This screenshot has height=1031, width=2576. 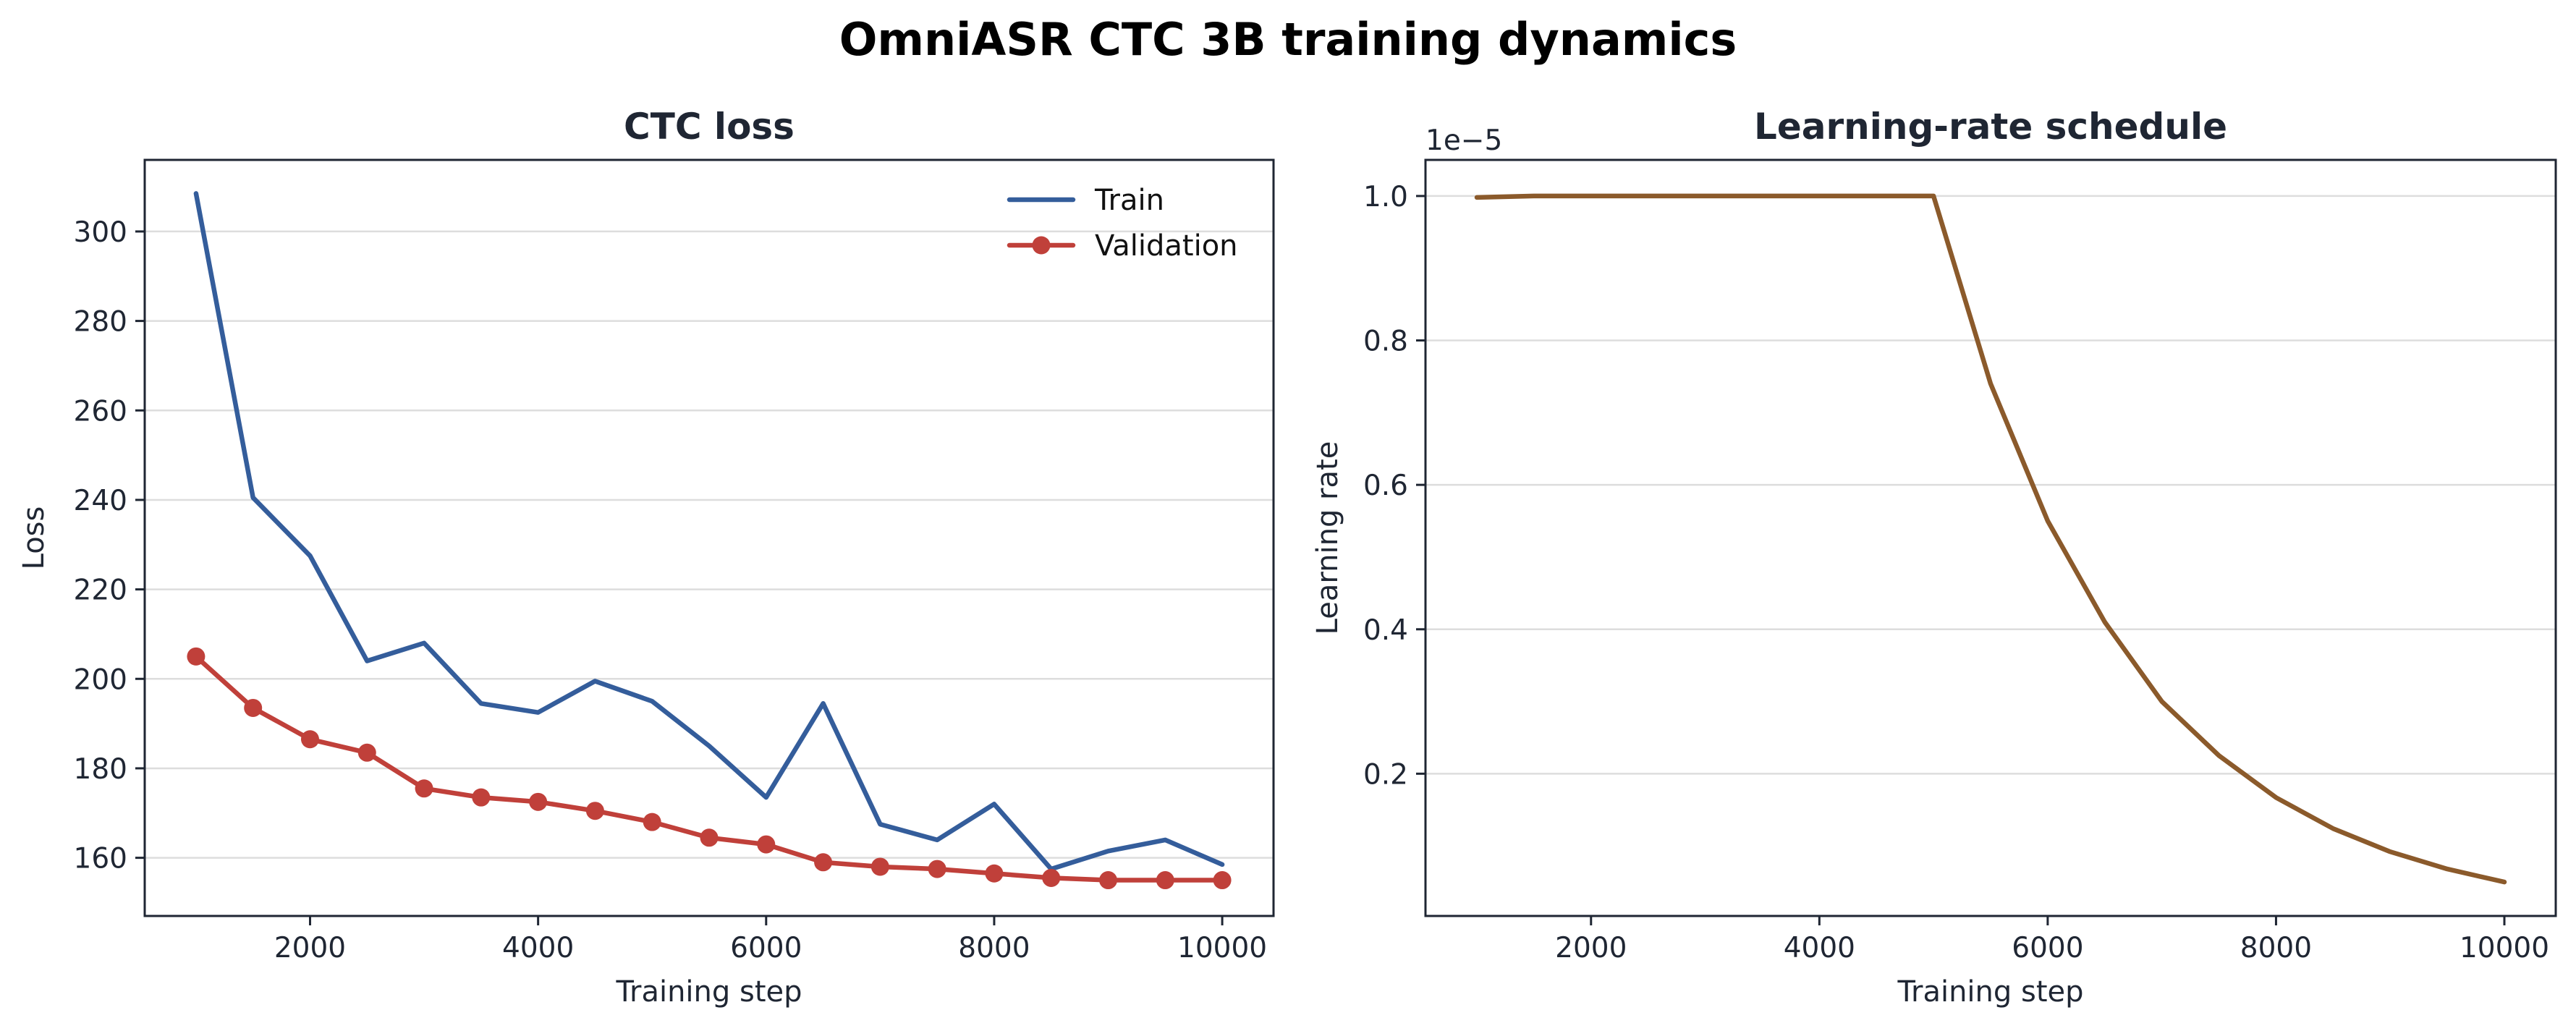 I want to click on y-tick-label: 260, so click(x=100, y=412).